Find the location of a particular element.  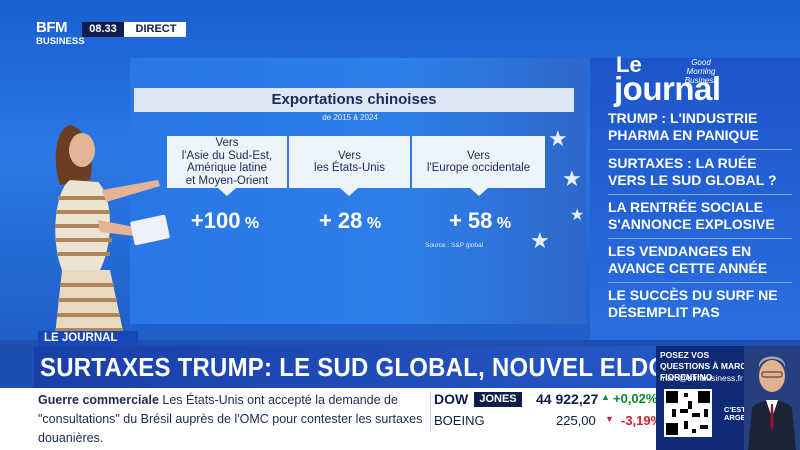

market-panel is located at coordinates (543, 419).